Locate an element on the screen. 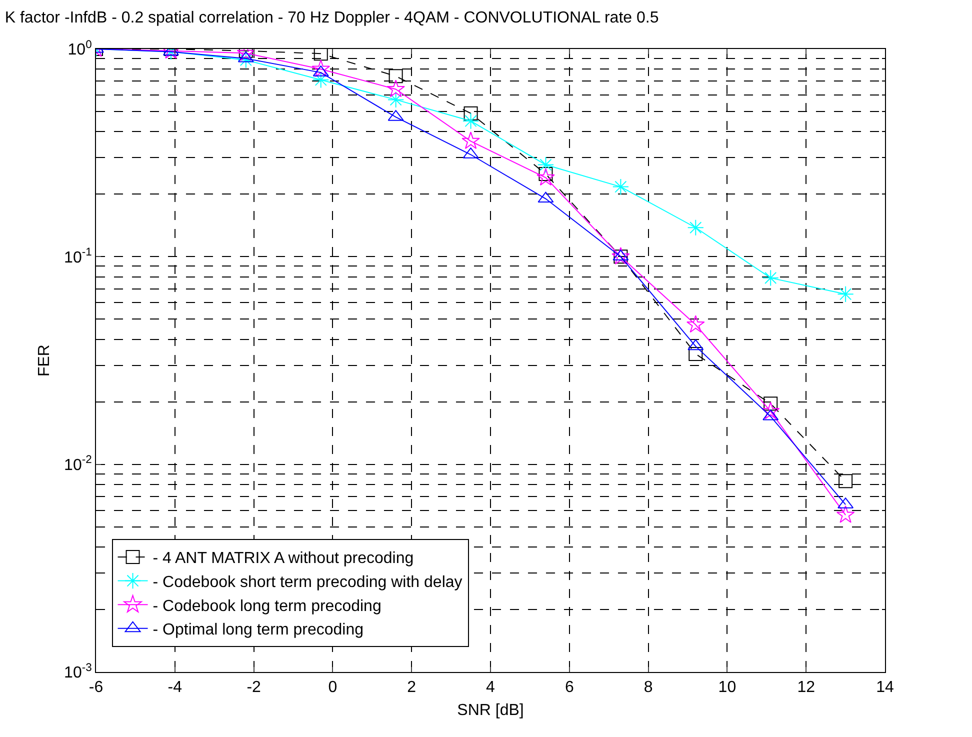  y-tick-label: 10$^{-2}$ is located at coordinates (78, 464).